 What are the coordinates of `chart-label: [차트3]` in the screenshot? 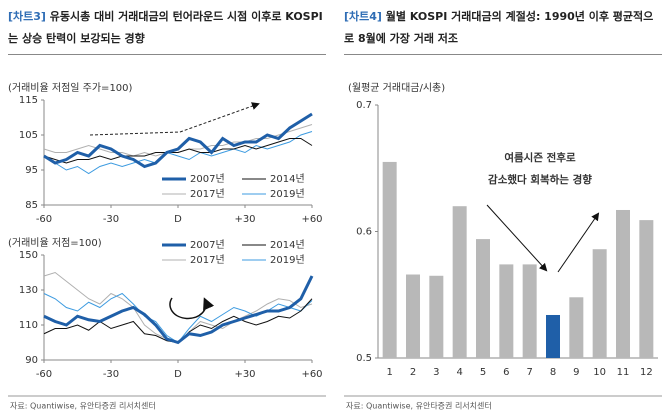 It's located at (27, 16).